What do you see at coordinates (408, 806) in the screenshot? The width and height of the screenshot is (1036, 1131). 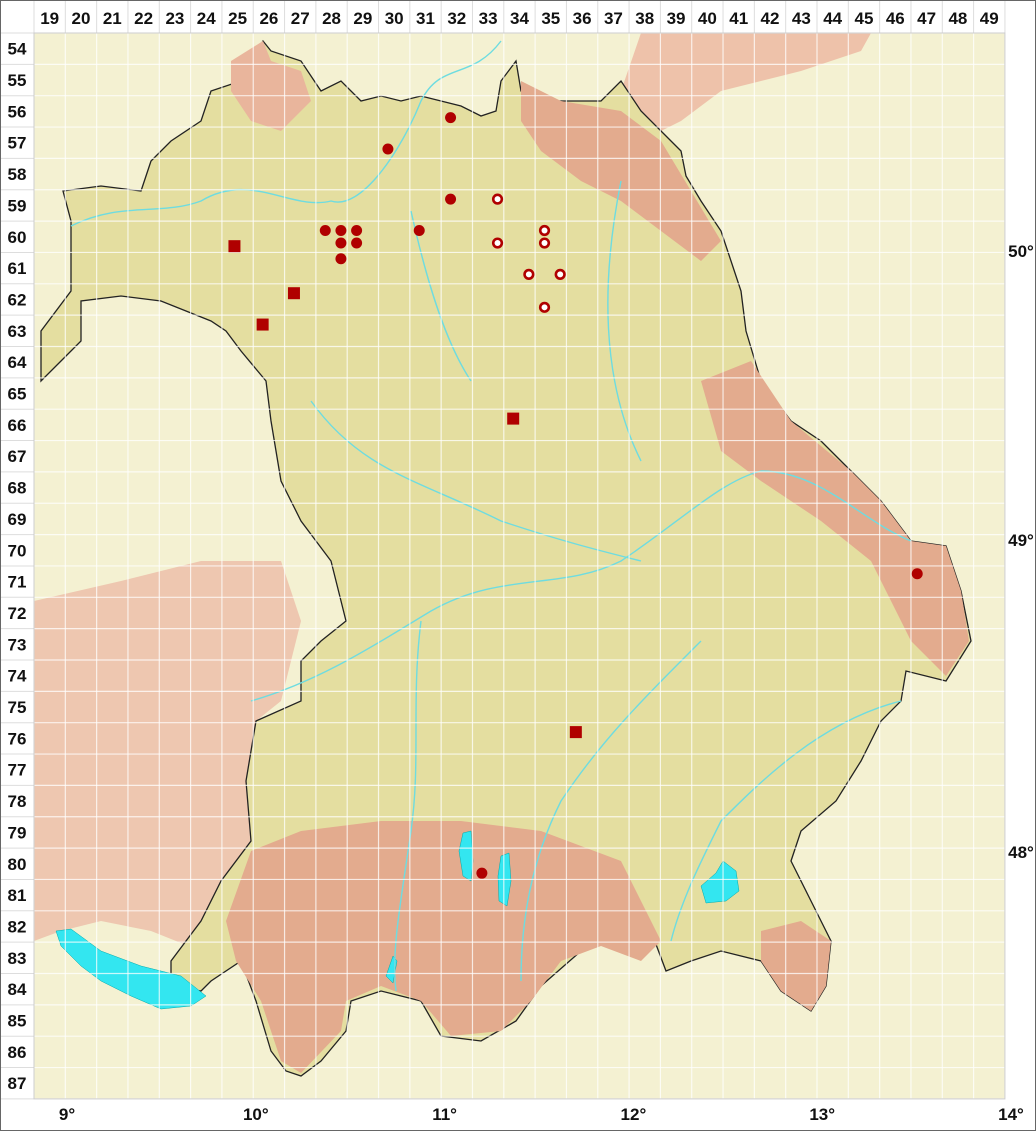 I see `river-lech` at bounding box center [408, 806].